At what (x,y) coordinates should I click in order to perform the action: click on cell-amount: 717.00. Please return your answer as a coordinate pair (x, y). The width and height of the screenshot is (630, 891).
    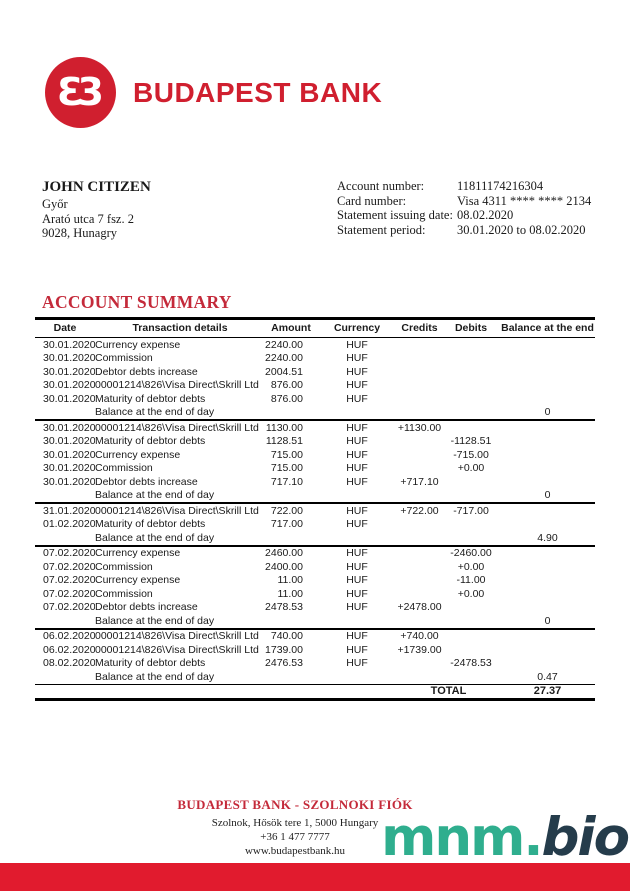
    Looking at the image, I should click on (286, 524).